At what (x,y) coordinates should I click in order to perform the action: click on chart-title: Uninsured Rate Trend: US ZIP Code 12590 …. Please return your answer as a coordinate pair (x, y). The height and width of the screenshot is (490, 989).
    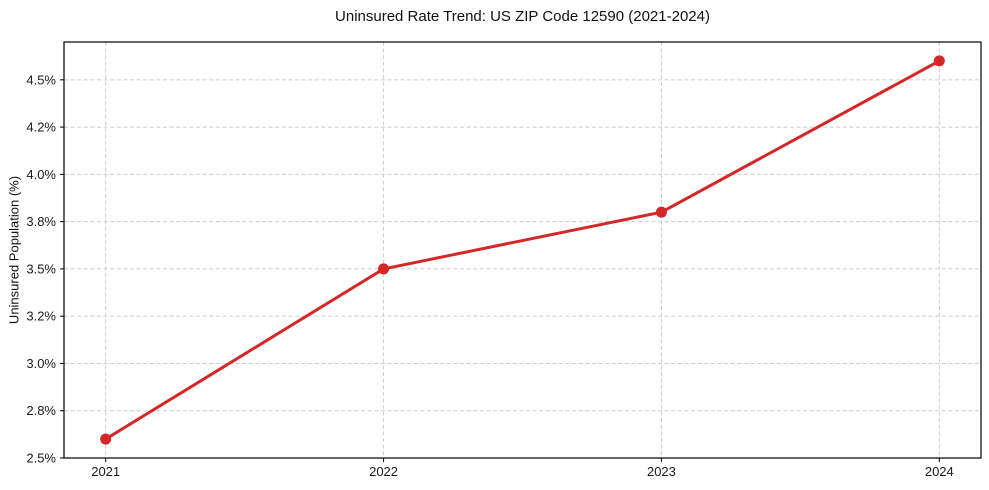
    Looking at the image, I should click on (522, 16).